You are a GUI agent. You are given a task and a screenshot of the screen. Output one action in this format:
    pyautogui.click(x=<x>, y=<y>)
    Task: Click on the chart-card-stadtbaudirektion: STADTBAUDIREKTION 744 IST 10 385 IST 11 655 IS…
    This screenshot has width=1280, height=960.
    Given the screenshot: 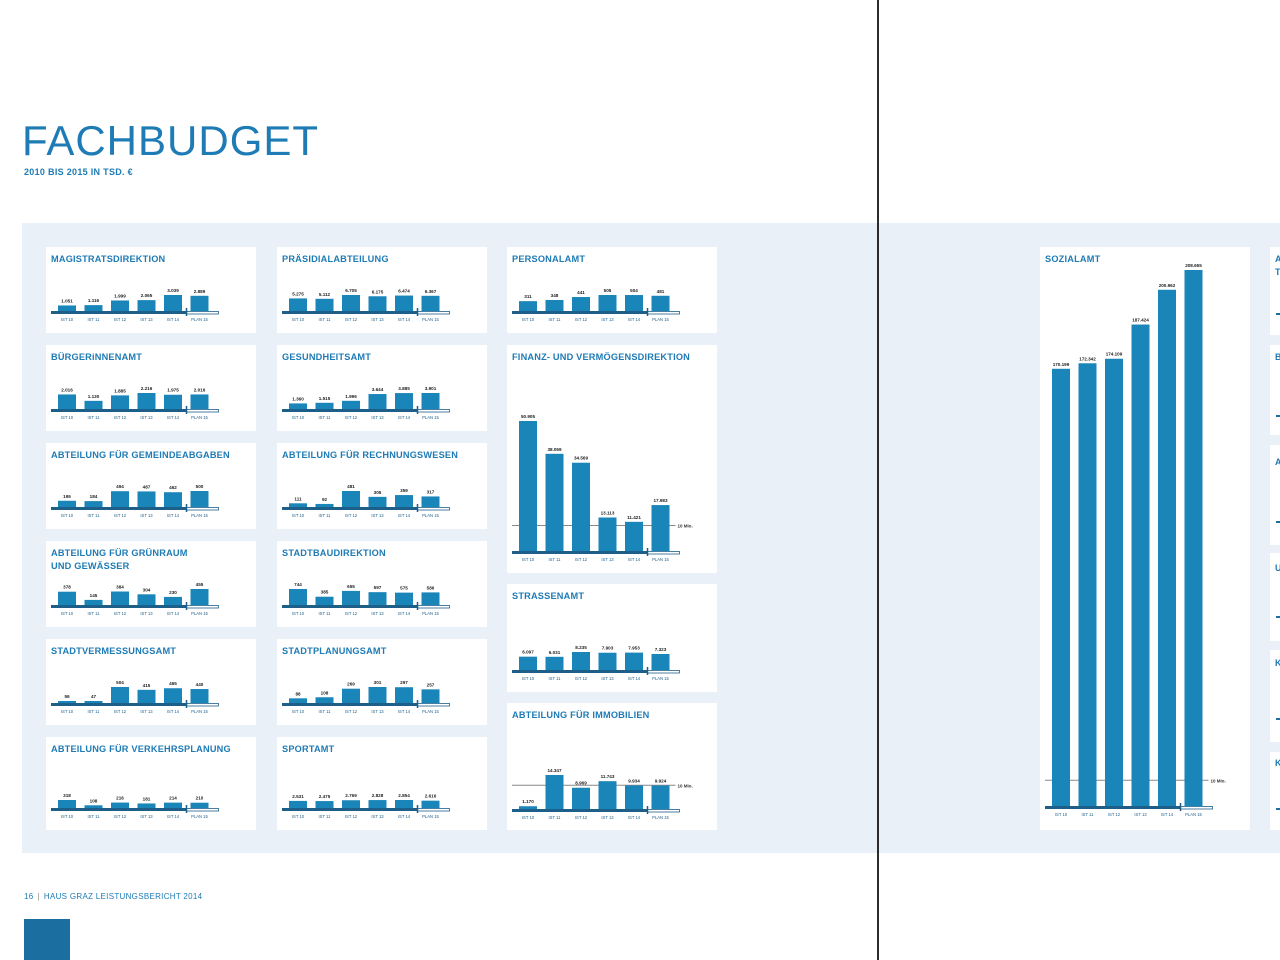 What is the action you would take?
    pyautogui.click(x=382, y=584)
    